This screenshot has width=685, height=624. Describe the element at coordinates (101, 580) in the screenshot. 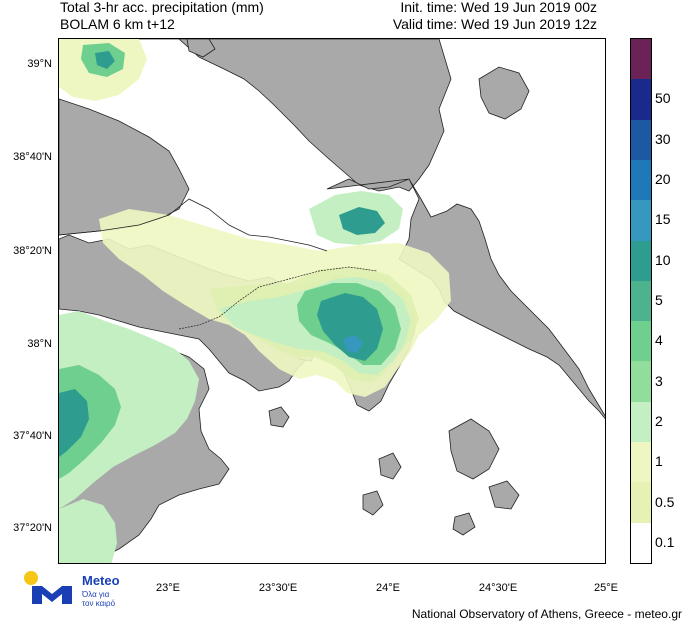

I see `brand-name: Meteo` at that location.